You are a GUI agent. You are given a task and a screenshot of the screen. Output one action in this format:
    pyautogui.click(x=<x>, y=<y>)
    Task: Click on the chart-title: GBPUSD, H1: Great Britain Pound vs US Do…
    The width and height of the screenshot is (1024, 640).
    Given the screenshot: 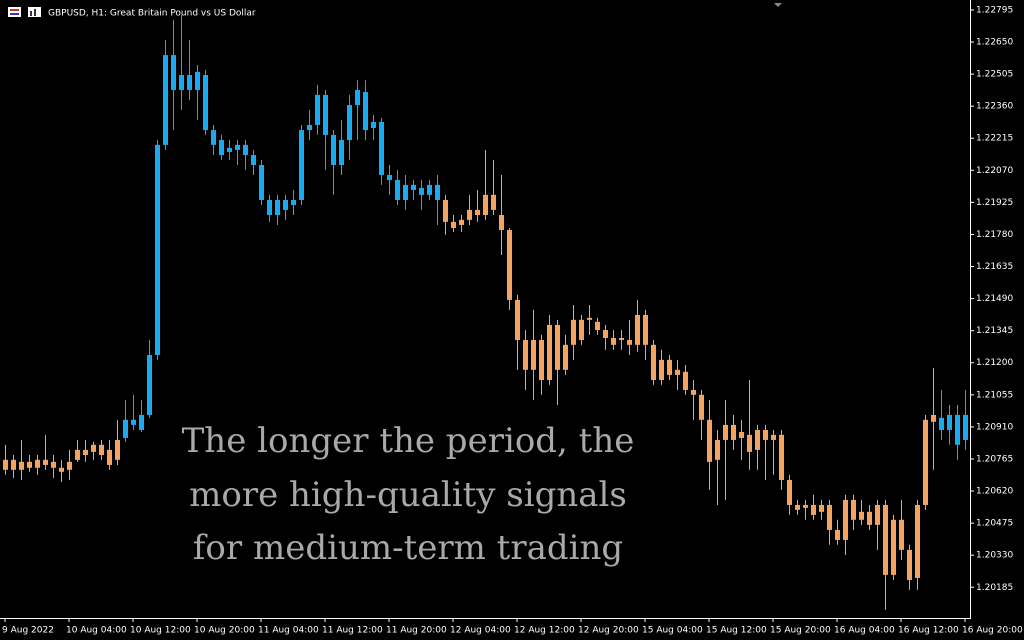 What is the action you would take?
    pyautogui.click(x=152, y=14)
    